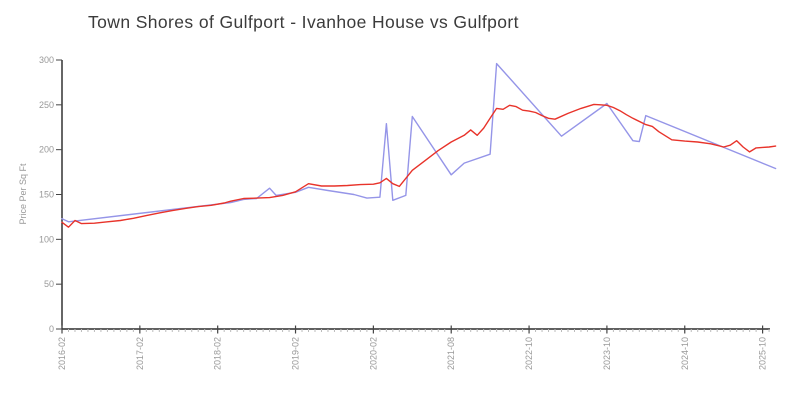 Image resolution: width=800 pixels, height=400 pixels. I want to click on x-tick-label: 2023-10, so click(607, 353).